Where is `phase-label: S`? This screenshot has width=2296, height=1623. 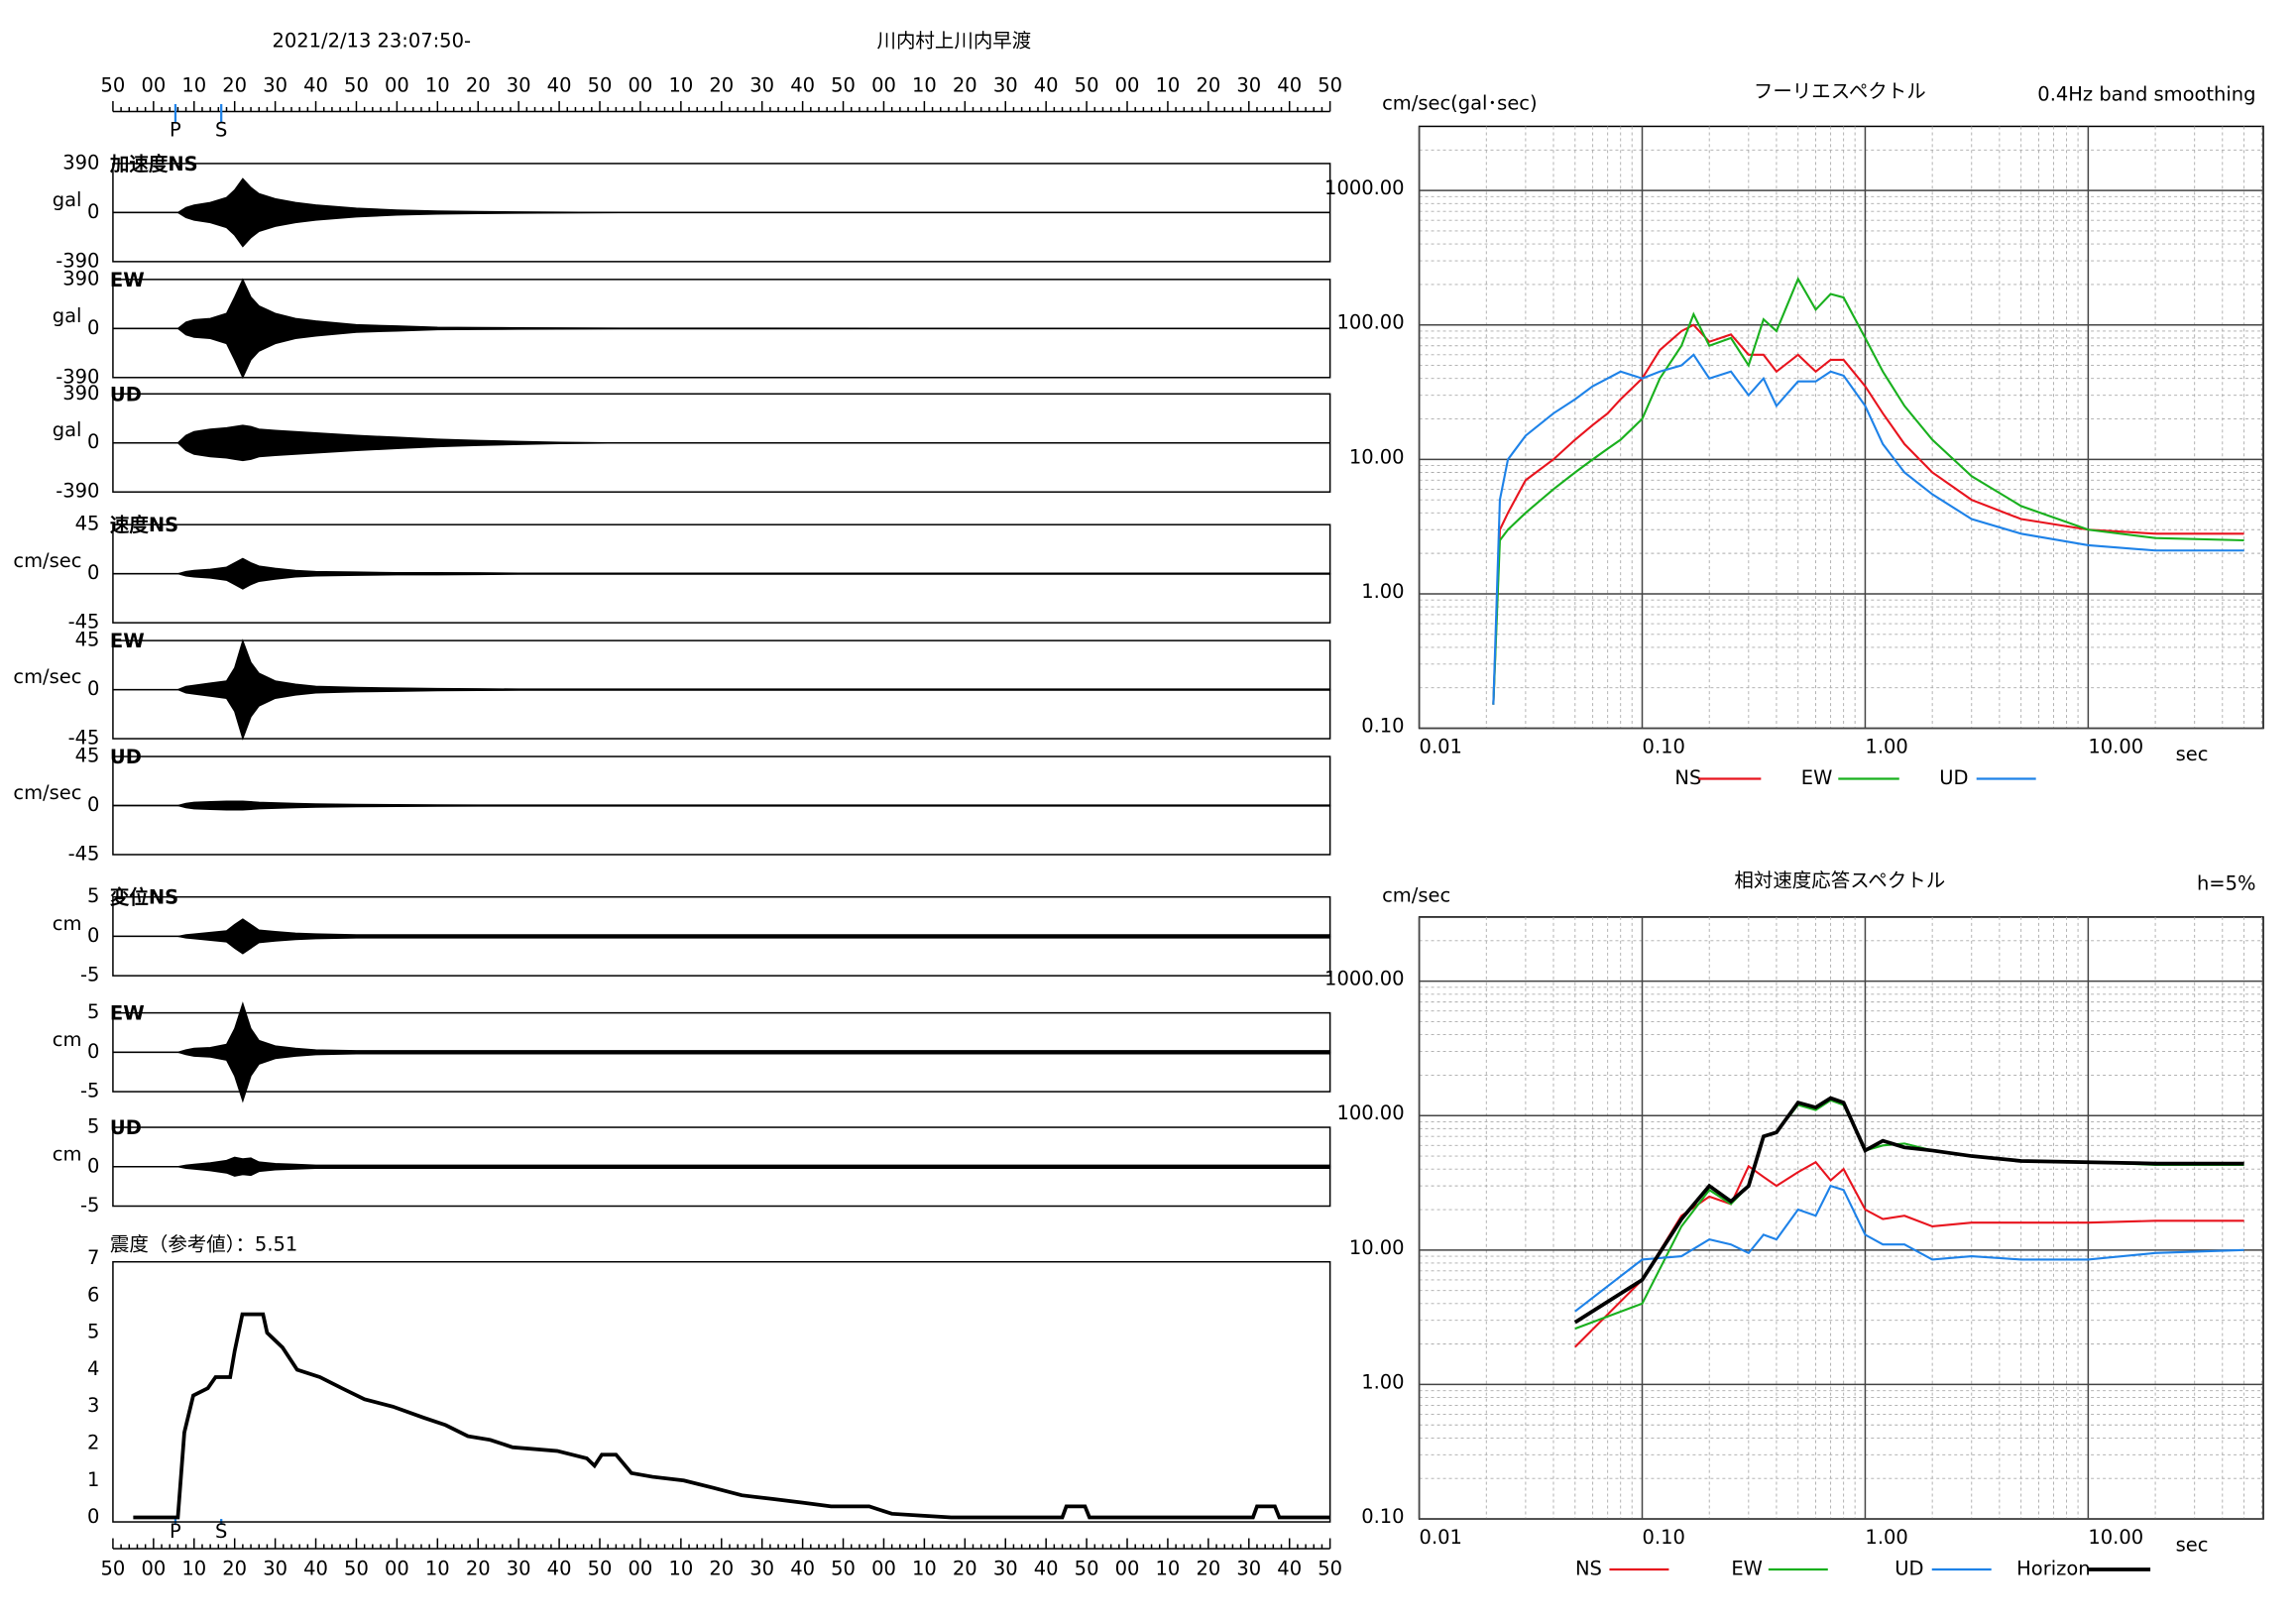 phase-label: S is located at coordinates (221, 1531).